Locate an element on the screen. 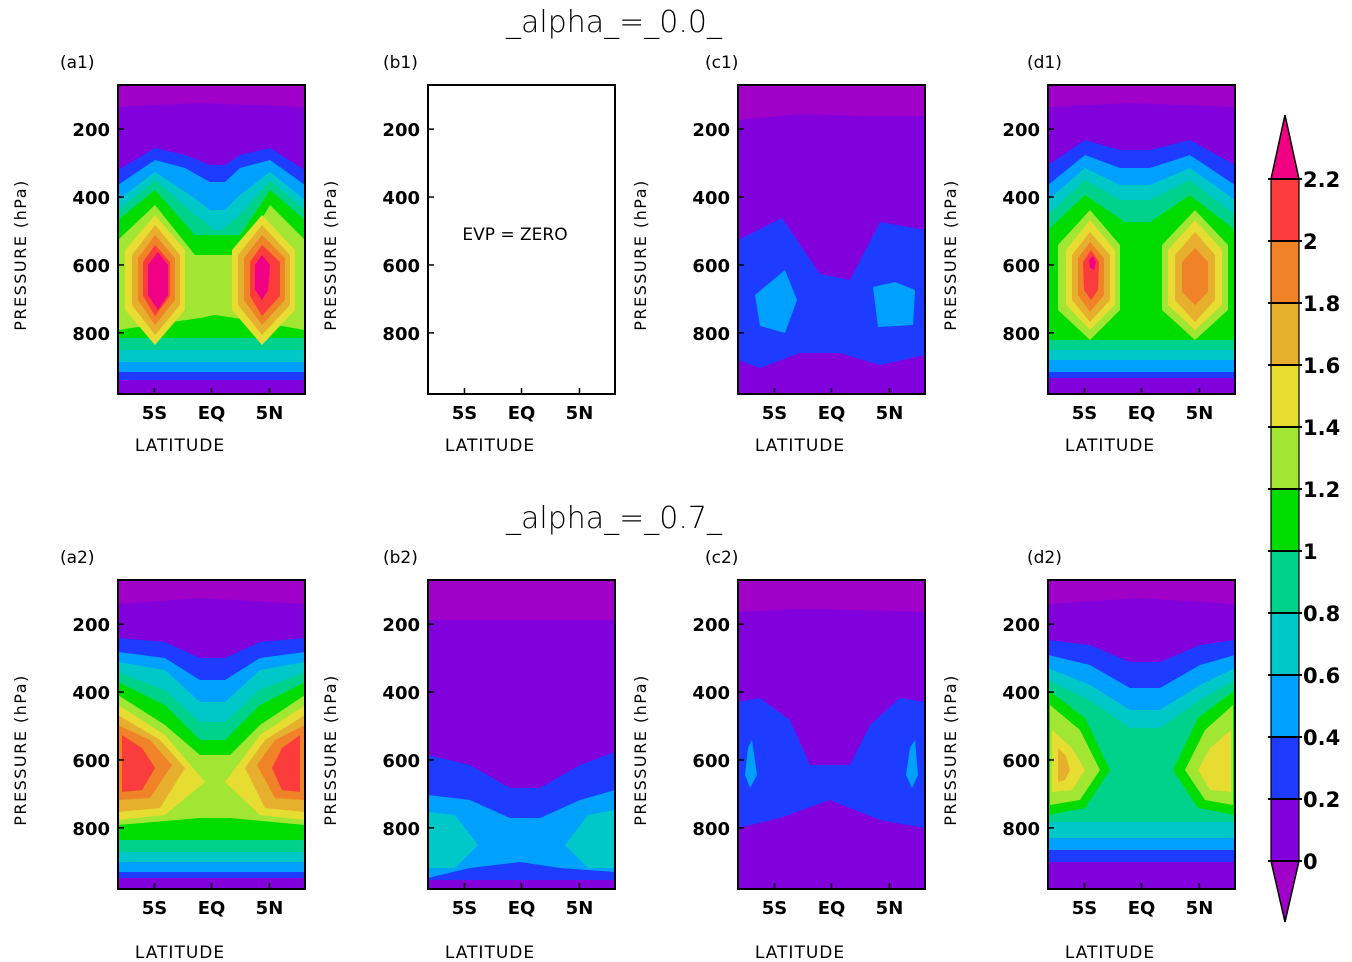  panel-label-b2: (b2) is located at coordinates (400, 558).